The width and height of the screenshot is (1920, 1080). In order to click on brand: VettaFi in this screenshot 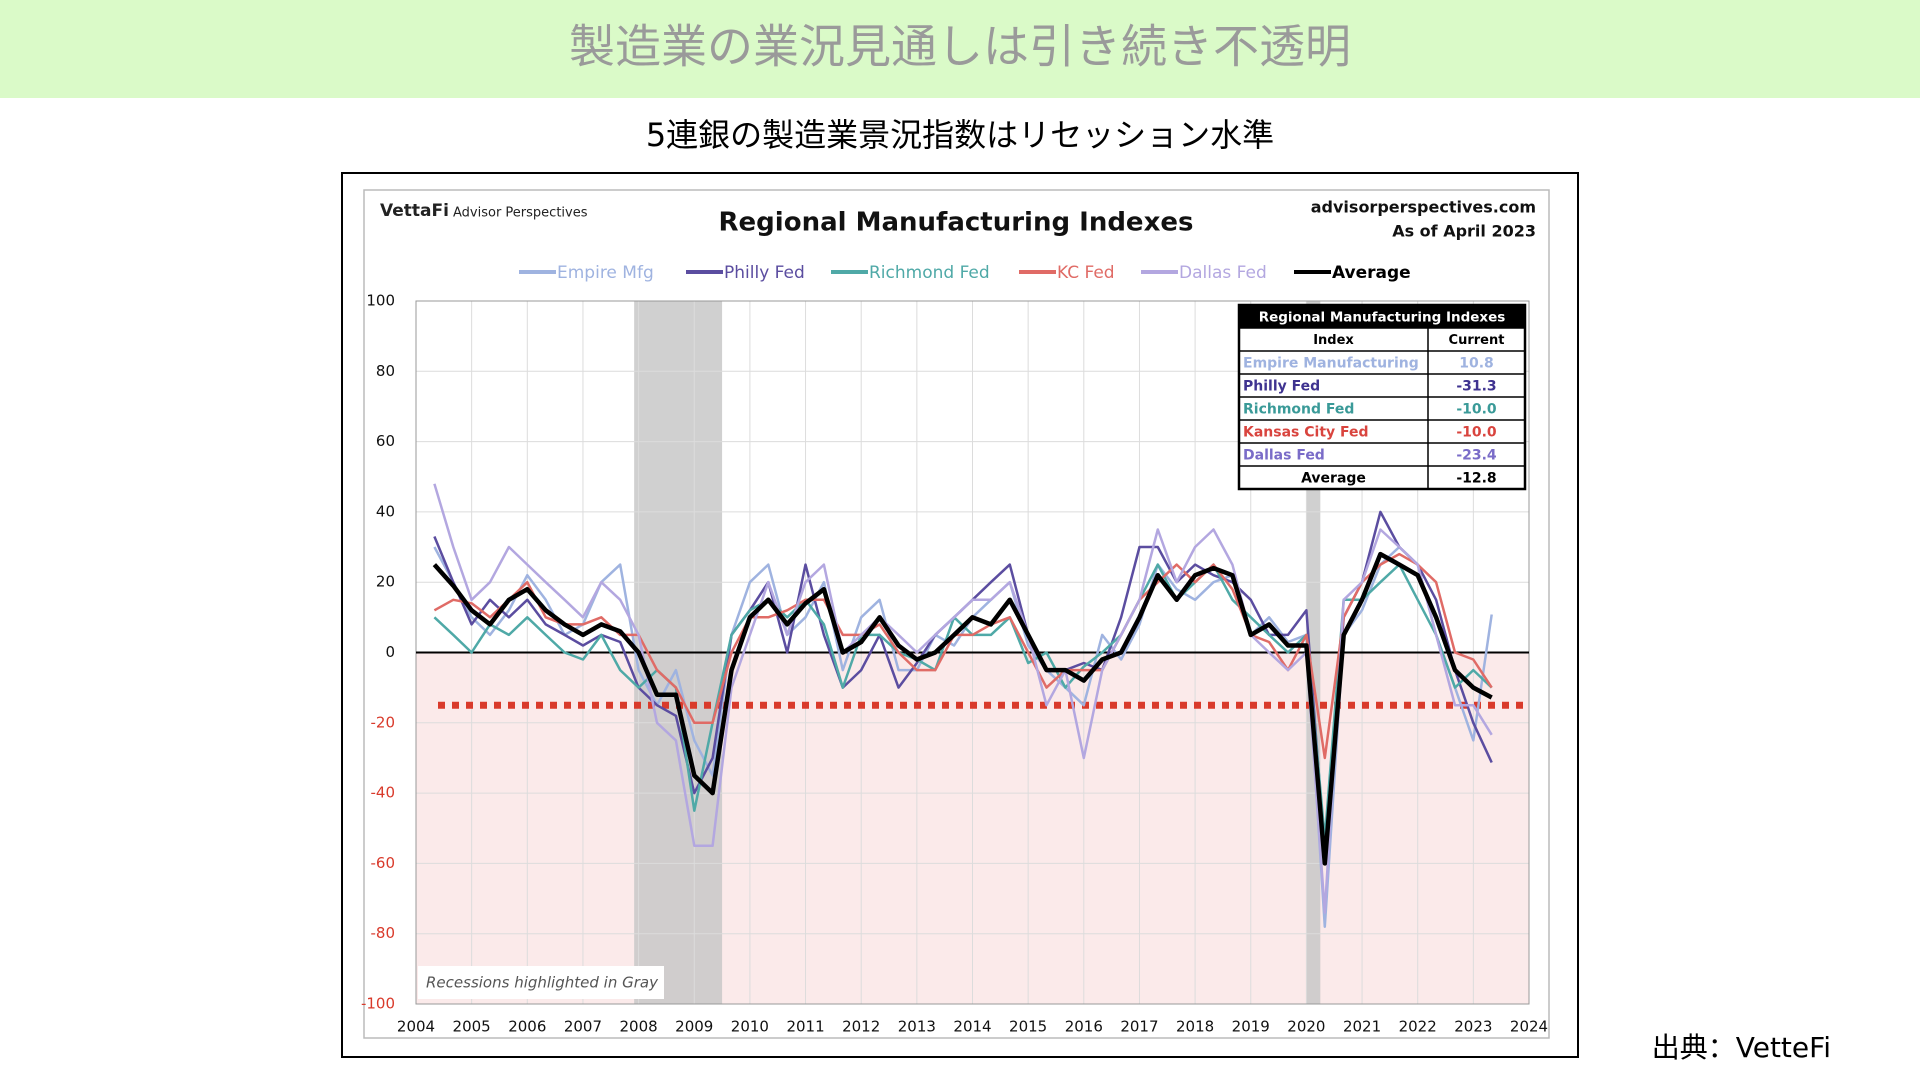, I will do `click(414, 211)`.